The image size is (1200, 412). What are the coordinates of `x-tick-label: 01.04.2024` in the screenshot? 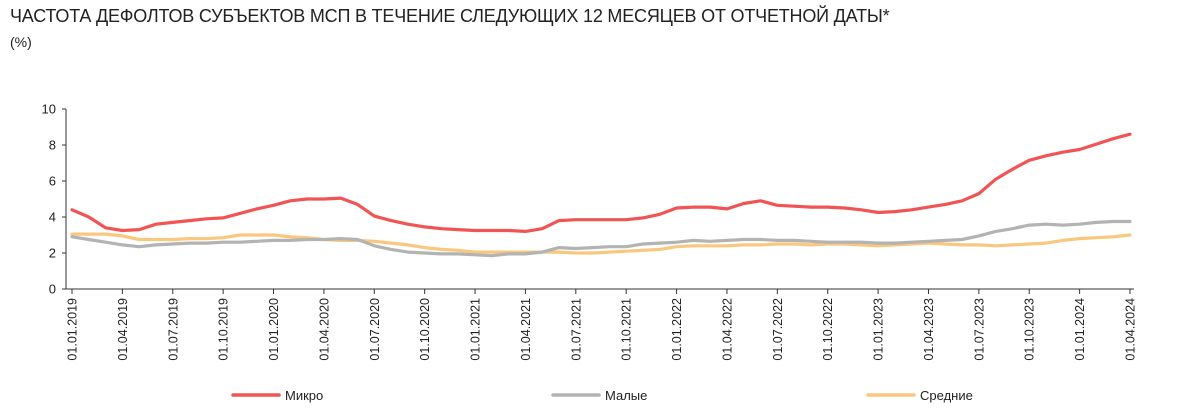 It's located at (1131, 329).